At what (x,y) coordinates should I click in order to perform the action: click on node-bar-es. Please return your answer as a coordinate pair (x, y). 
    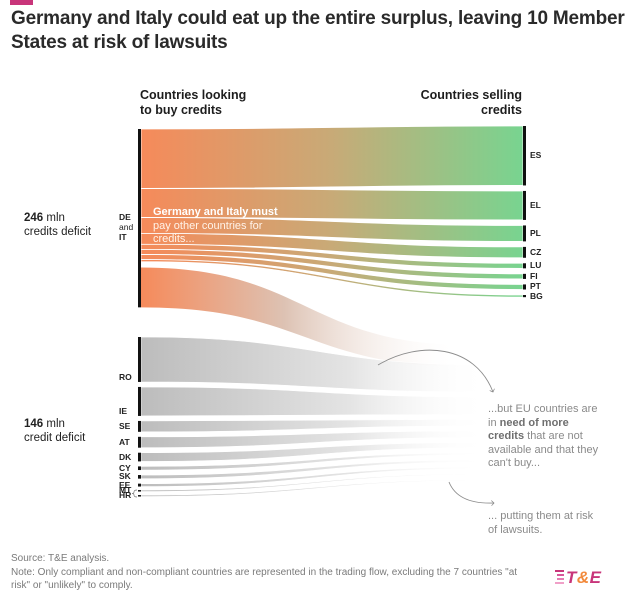
    Looking at the image, I should click on (524, 156).